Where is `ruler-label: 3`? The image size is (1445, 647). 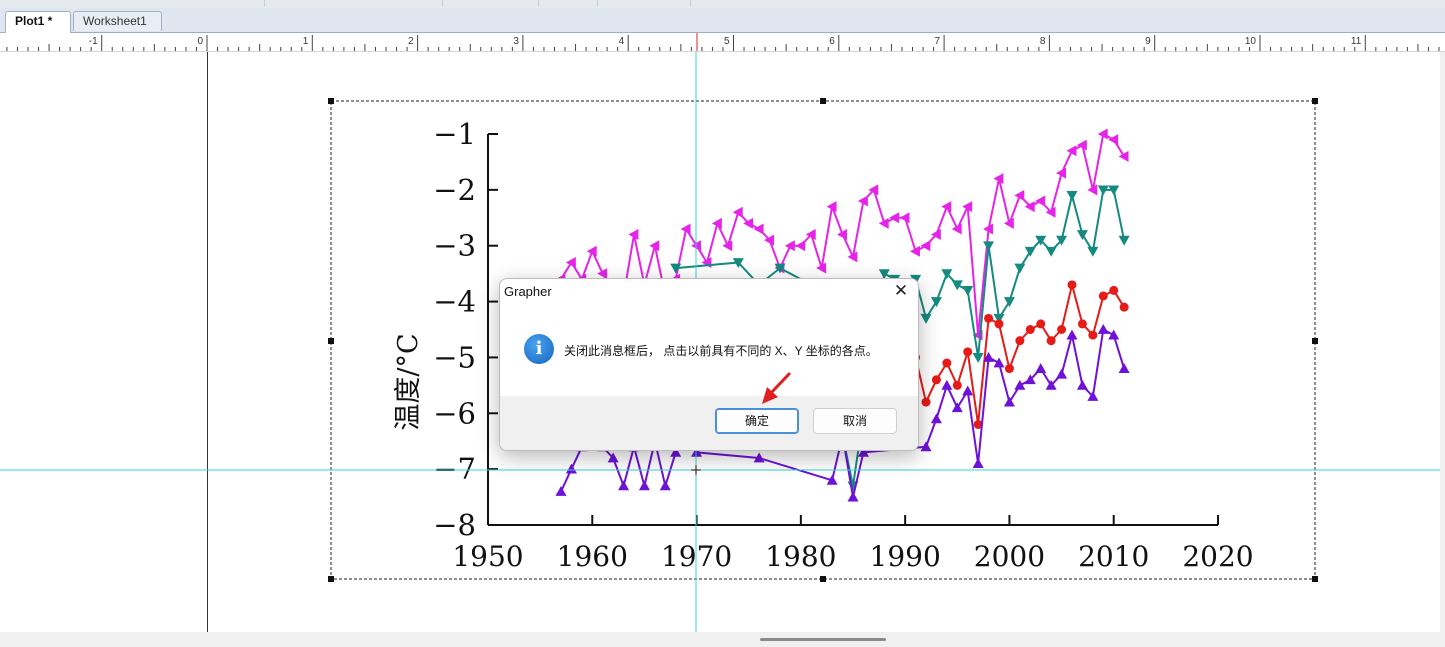
ruler-label: 3 is located at coordinates (516, 41).